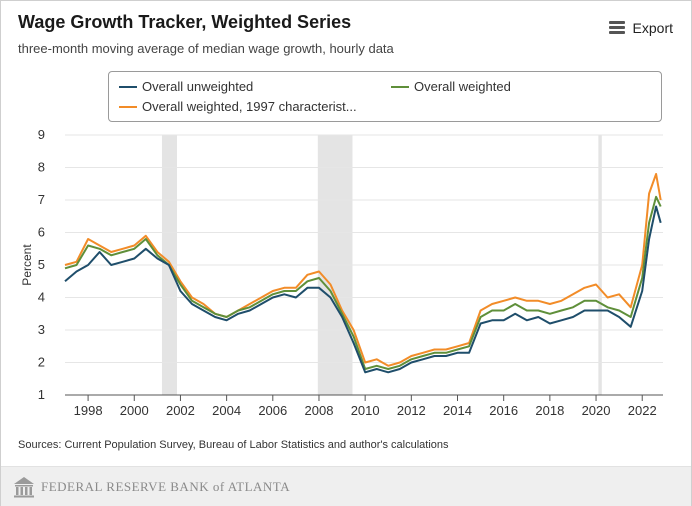  What do you see at coordinates (88, 410) in the screenshot?
I see `x-tick-label: 1998` at bounding box center [88, 410].